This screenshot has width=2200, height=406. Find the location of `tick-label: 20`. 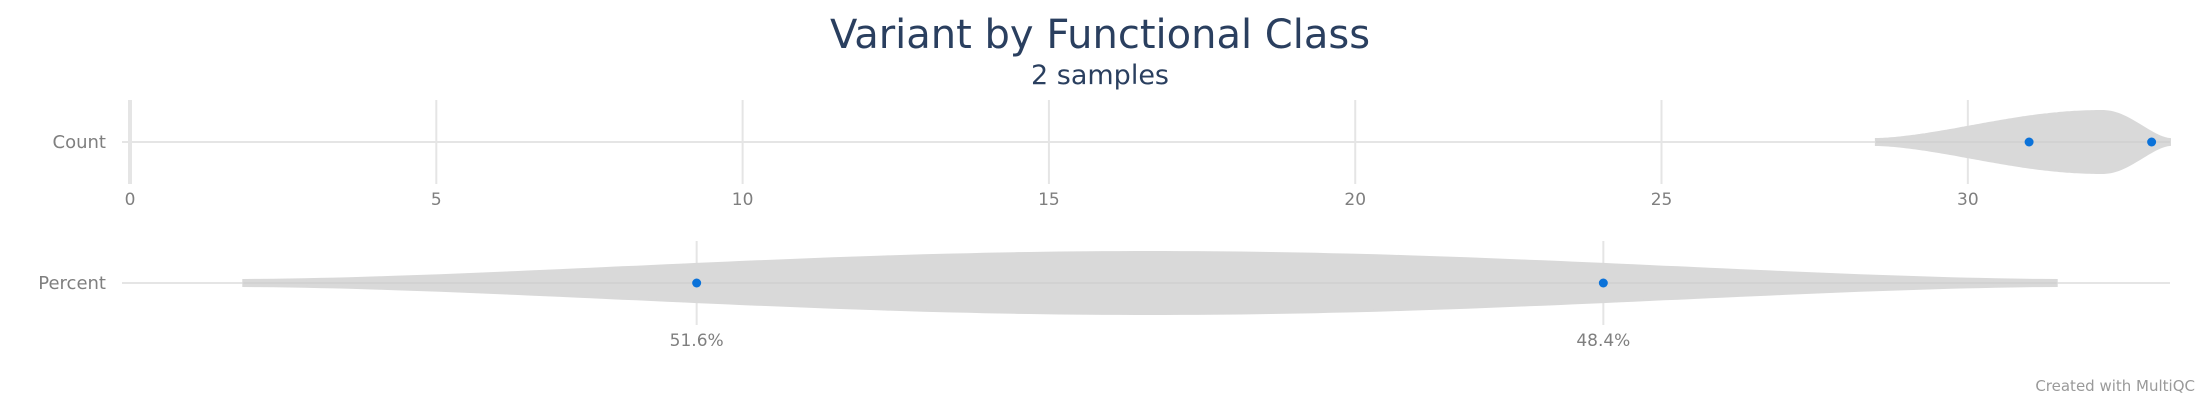

tick-label: 20 is located at coordinates (1355, 200).